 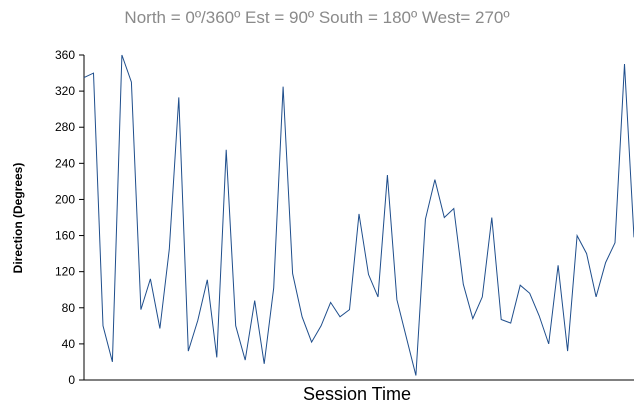 I want to click on y-tick-label: 240, so click(x=65, y=163).